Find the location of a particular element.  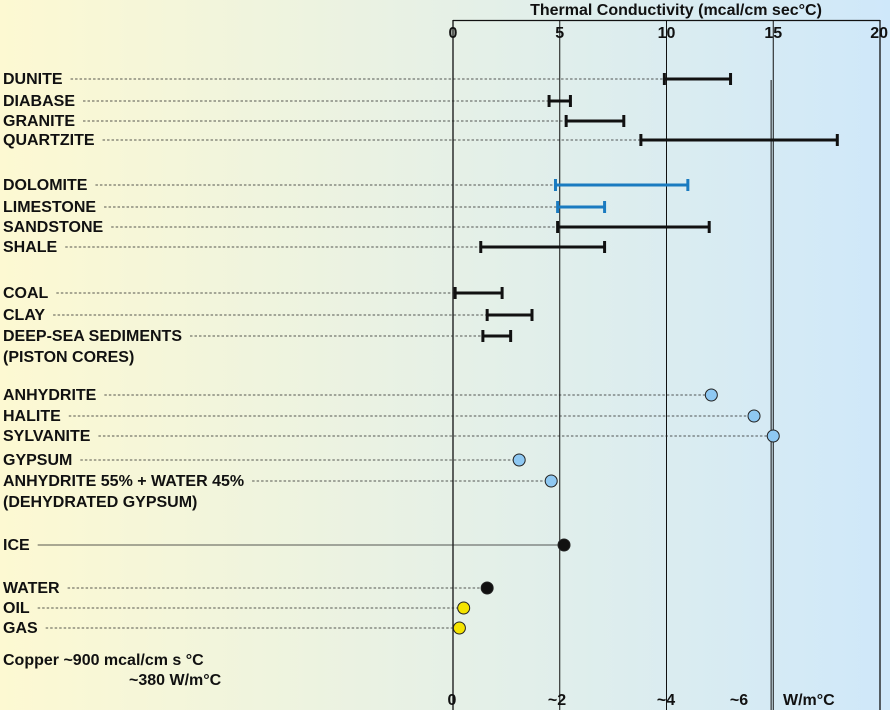

category-label-gas: GAS is located at coordinates (20, 628).